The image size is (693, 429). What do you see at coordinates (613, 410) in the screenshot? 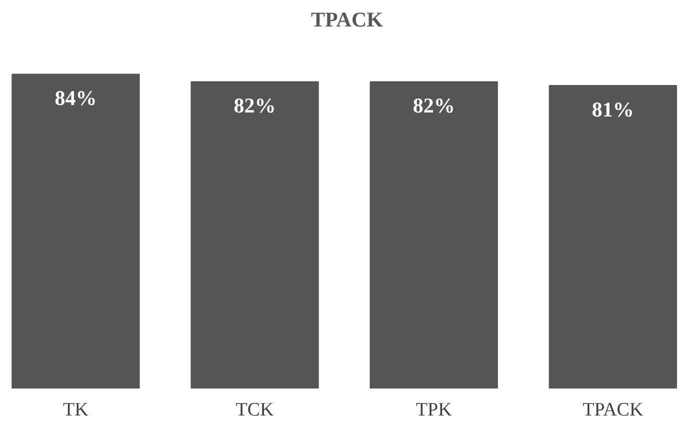
I see `x-tick-label: TPACK` at bounding box center [613, 410].